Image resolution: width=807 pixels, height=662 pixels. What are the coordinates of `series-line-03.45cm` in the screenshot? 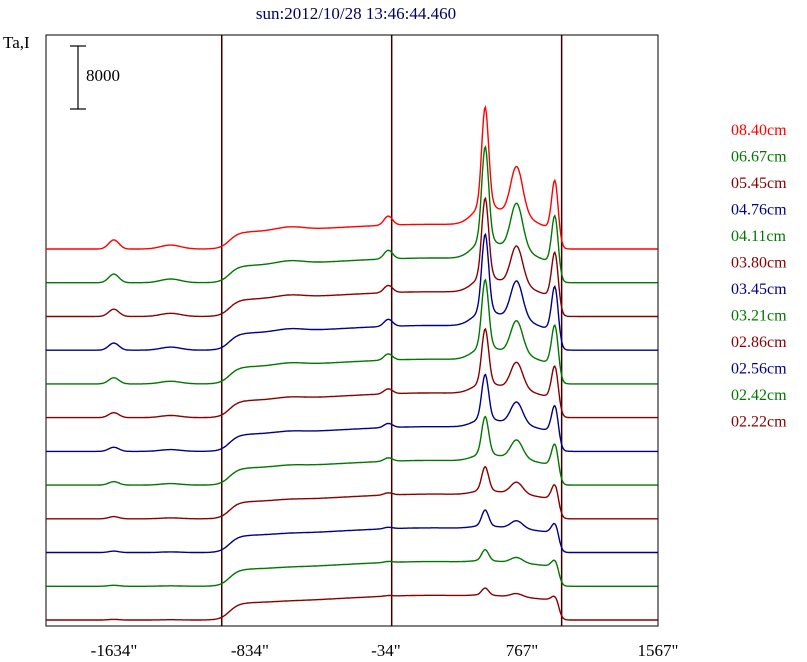 It's located at (352, 413).